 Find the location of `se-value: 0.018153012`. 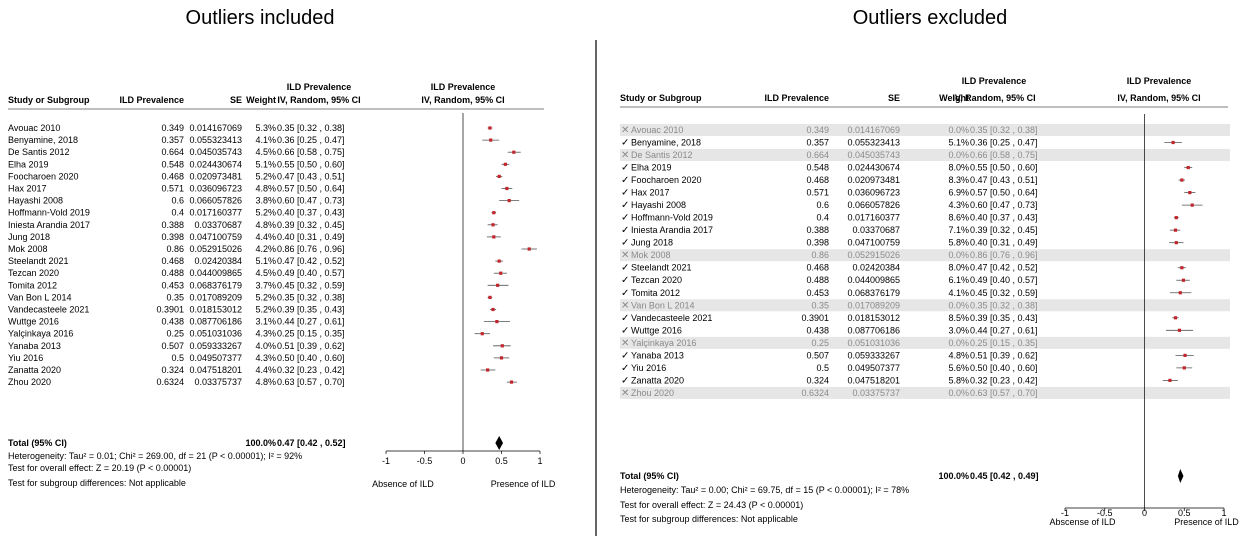

se-value: 0.018153012 is located at coordinates (215, 310).